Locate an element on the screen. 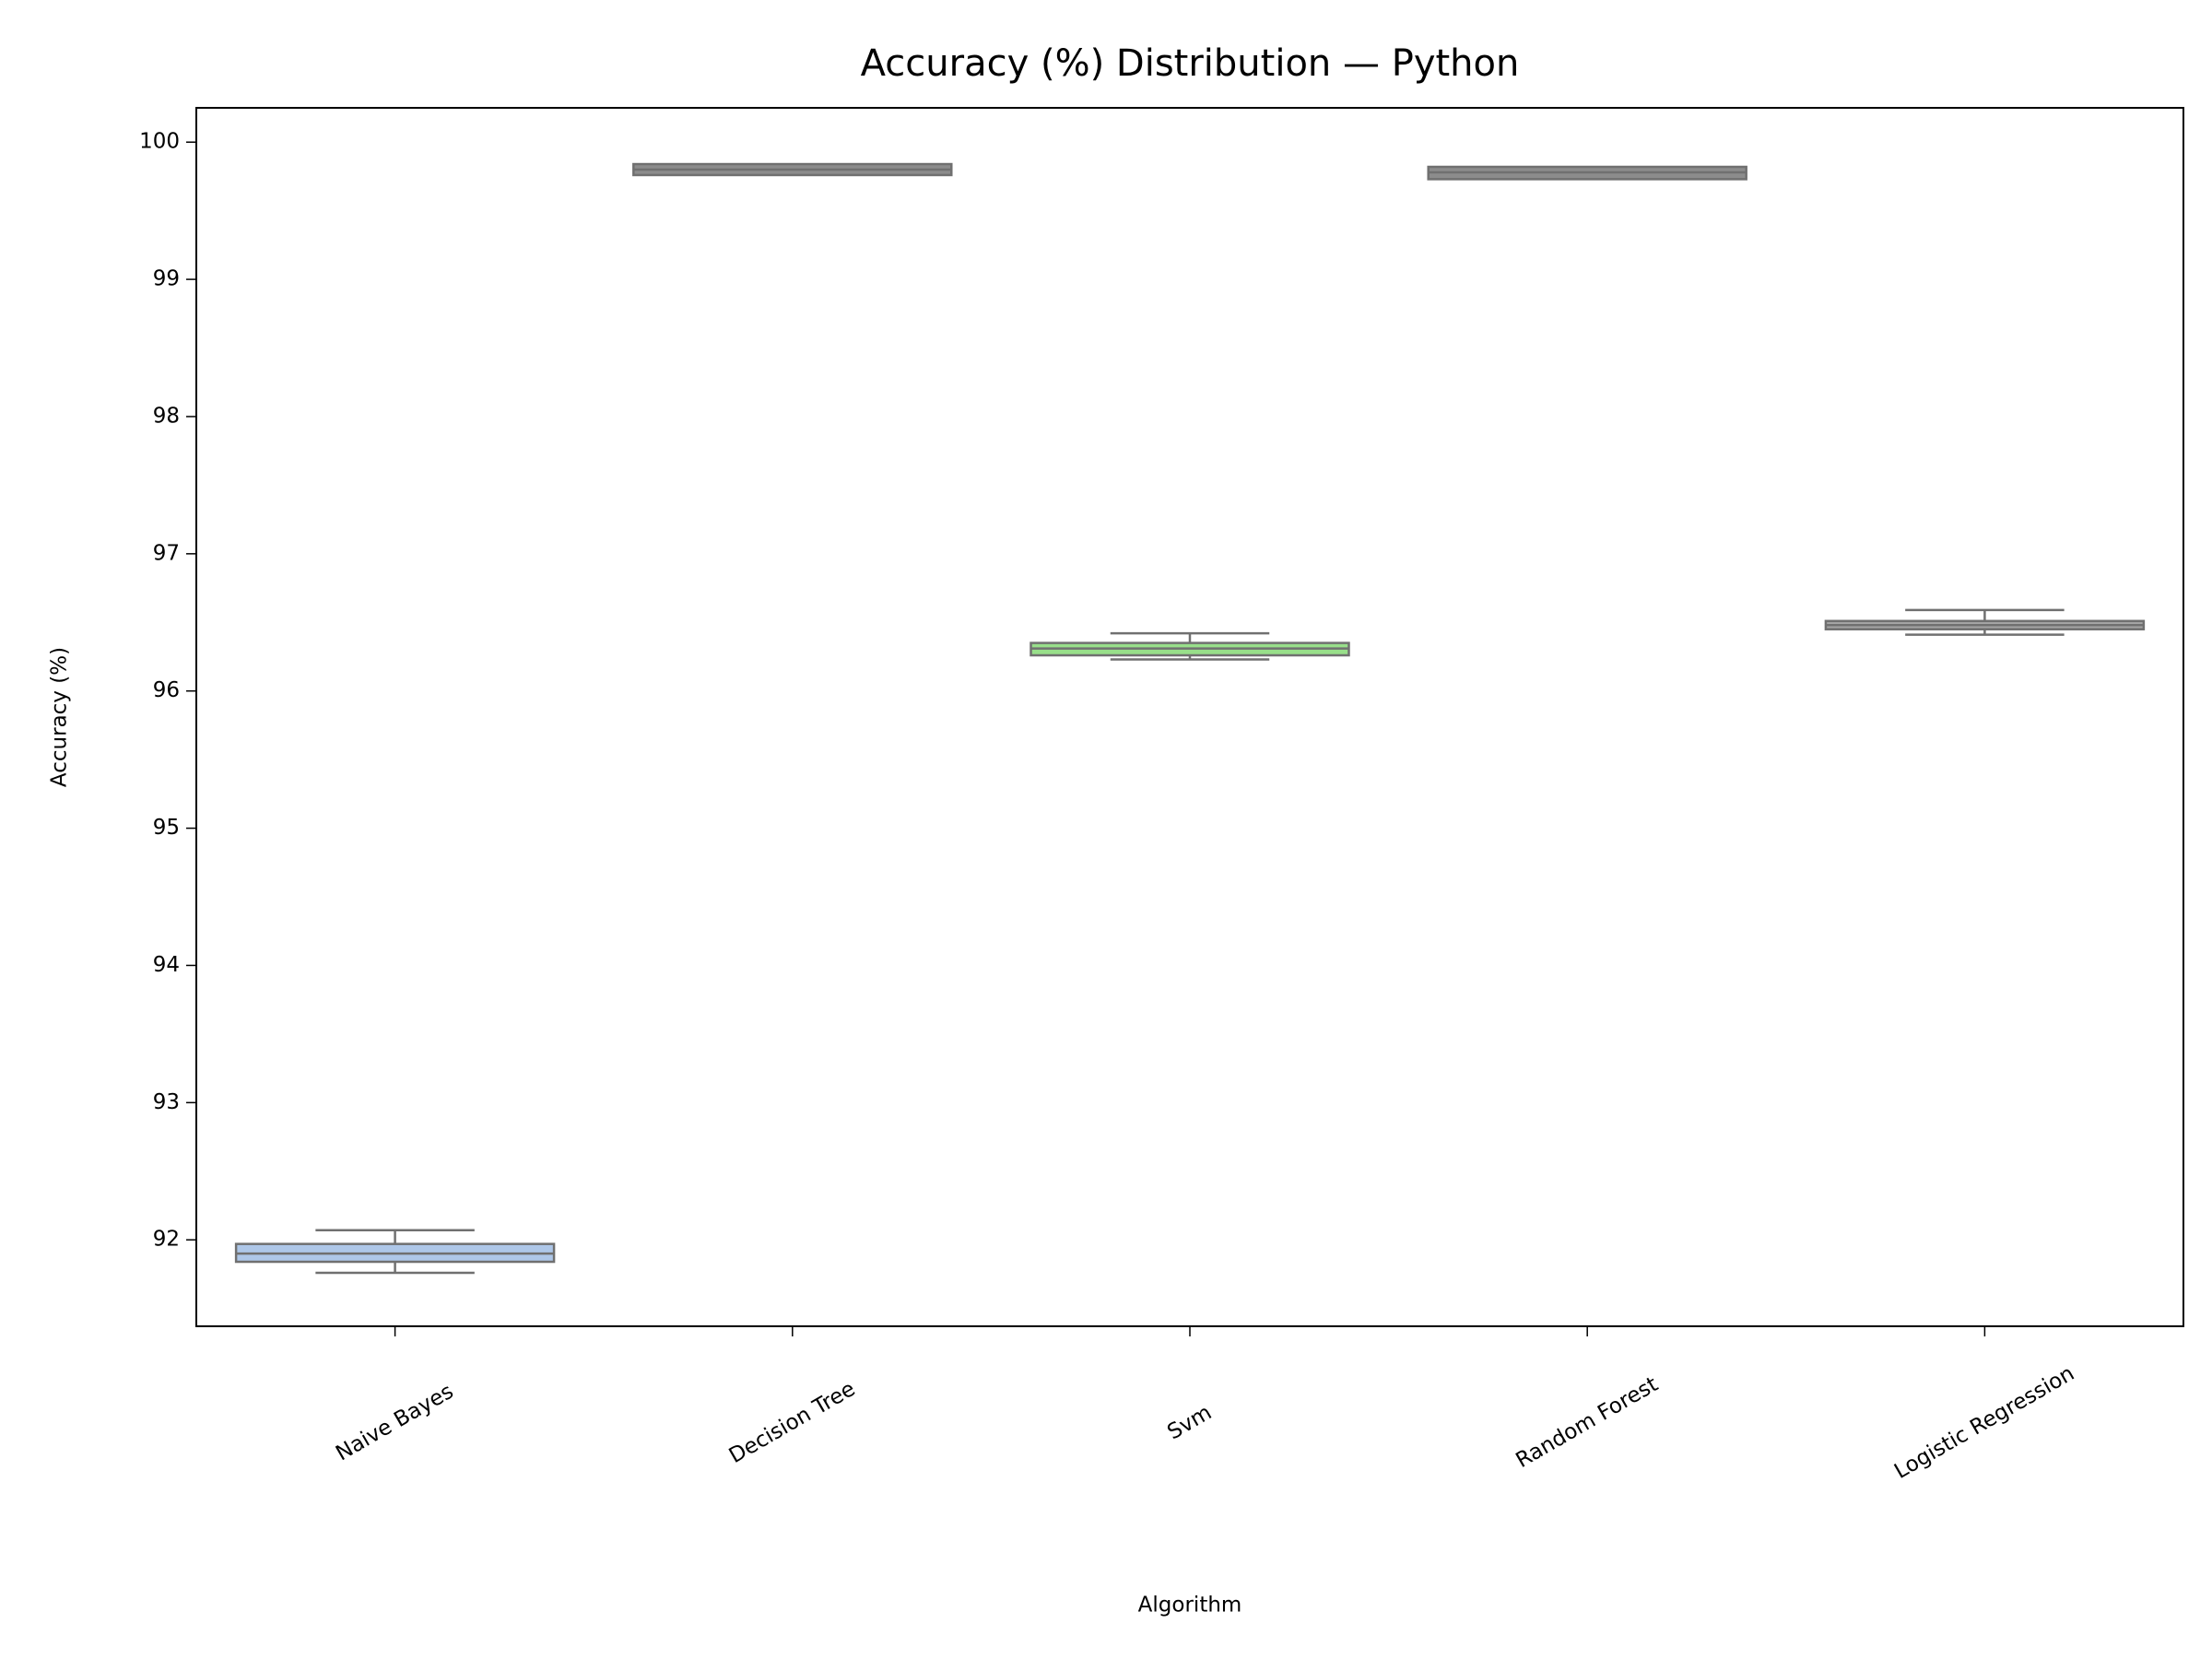 This screenshot has width=2212, height=1659. y-tick-label: 98 is located at coordinates (166, 416).